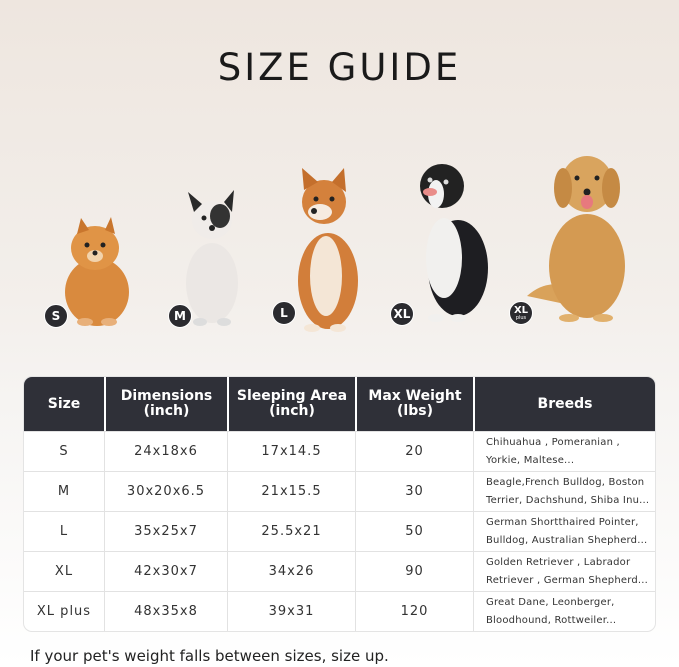 This screenshot has width=679, height=667. I want to click on cell-size: XL plus, so click(64, 611).